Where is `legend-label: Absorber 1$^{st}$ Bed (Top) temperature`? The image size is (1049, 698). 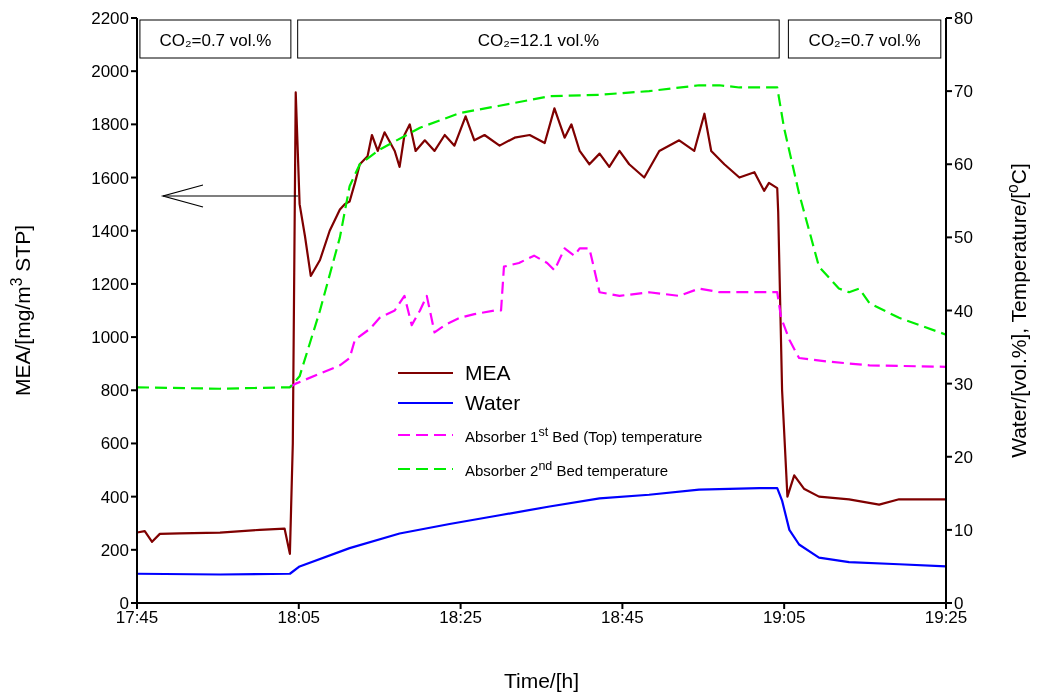 legend-label: Absorber 1$^{st}$ Bed (Top) temperature is located at coordinates (584, 435).